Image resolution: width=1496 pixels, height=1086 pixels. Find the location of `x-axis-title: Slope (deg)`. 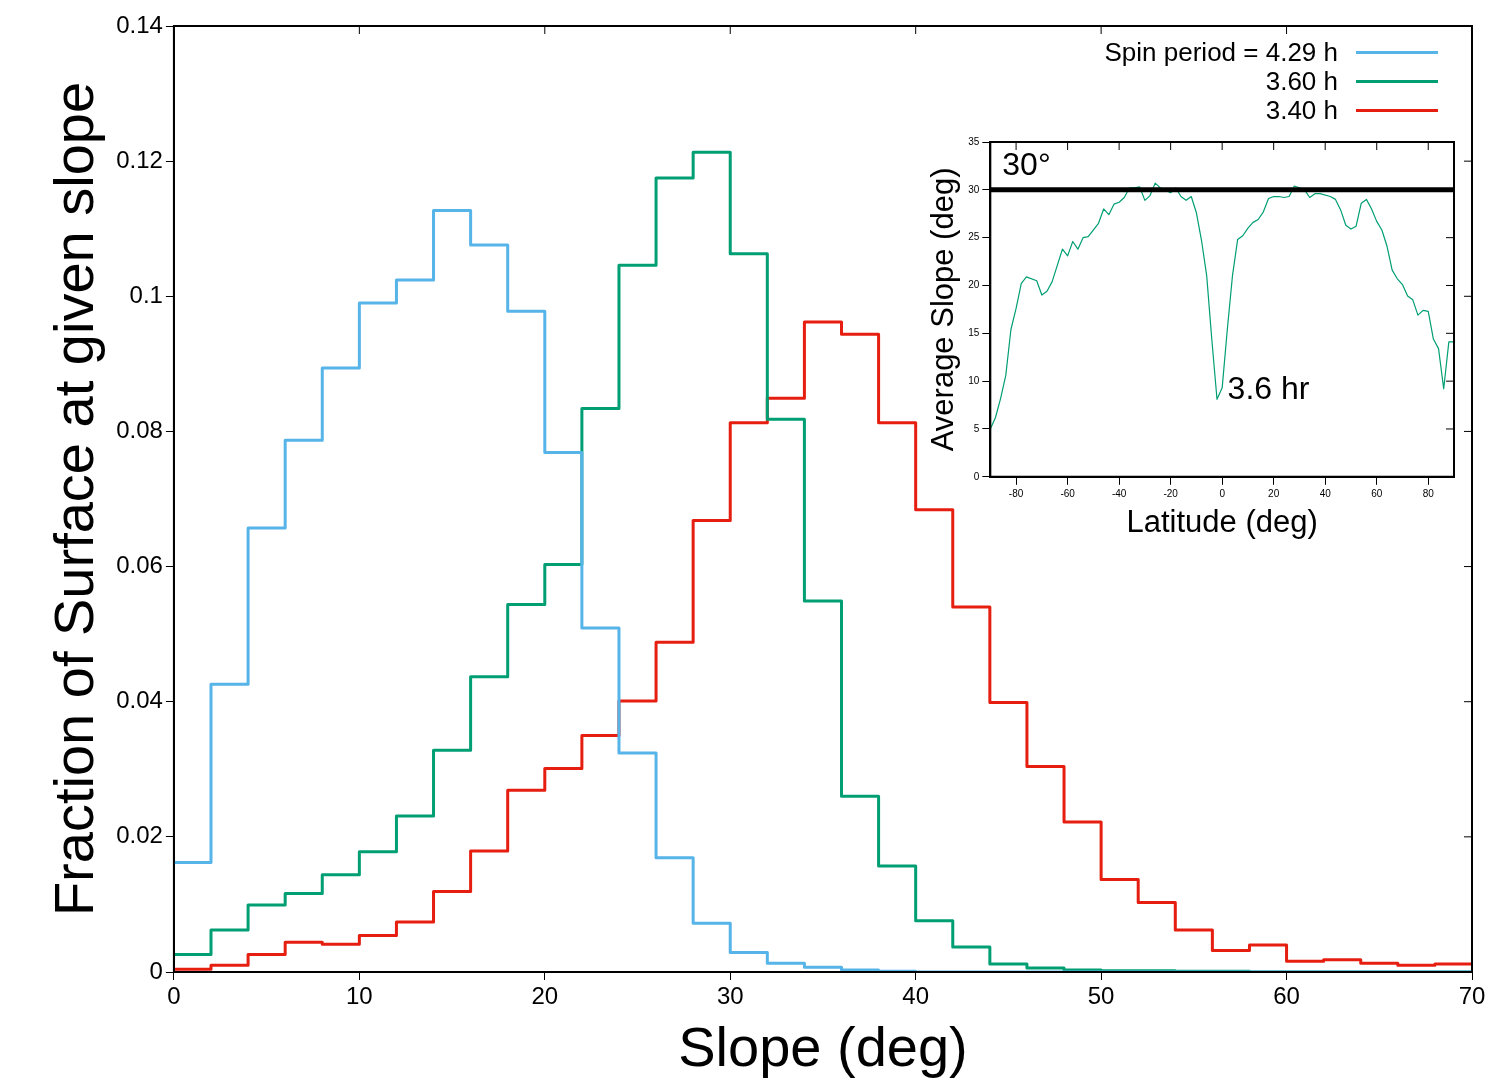

x-axis-title: Slope (deg) is located at coordinates (823, 1046).